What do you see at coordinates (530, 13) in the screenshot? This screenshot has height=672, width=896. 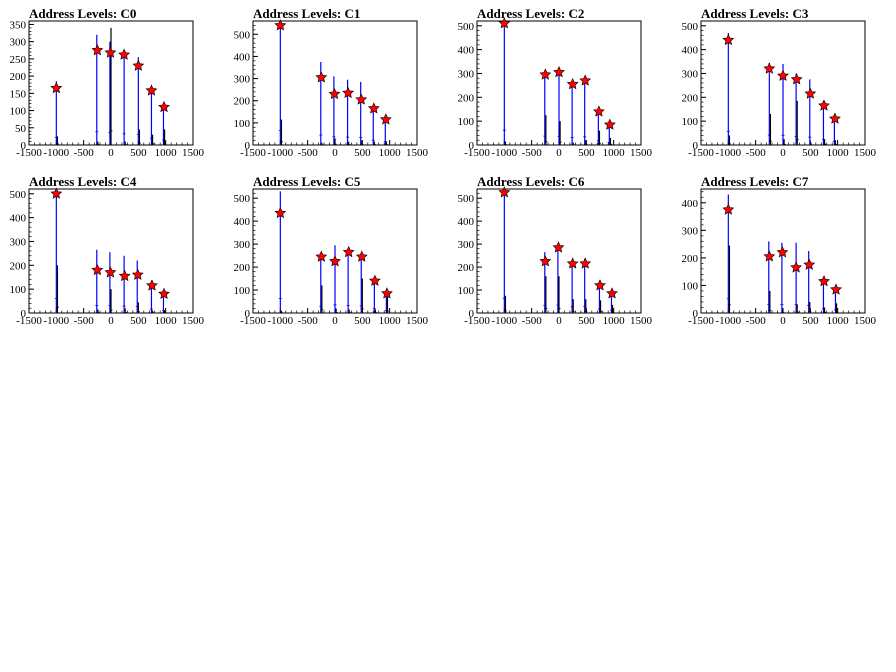 I see `chart-title: Address Levels: C2` at bounding box center [530, 13].